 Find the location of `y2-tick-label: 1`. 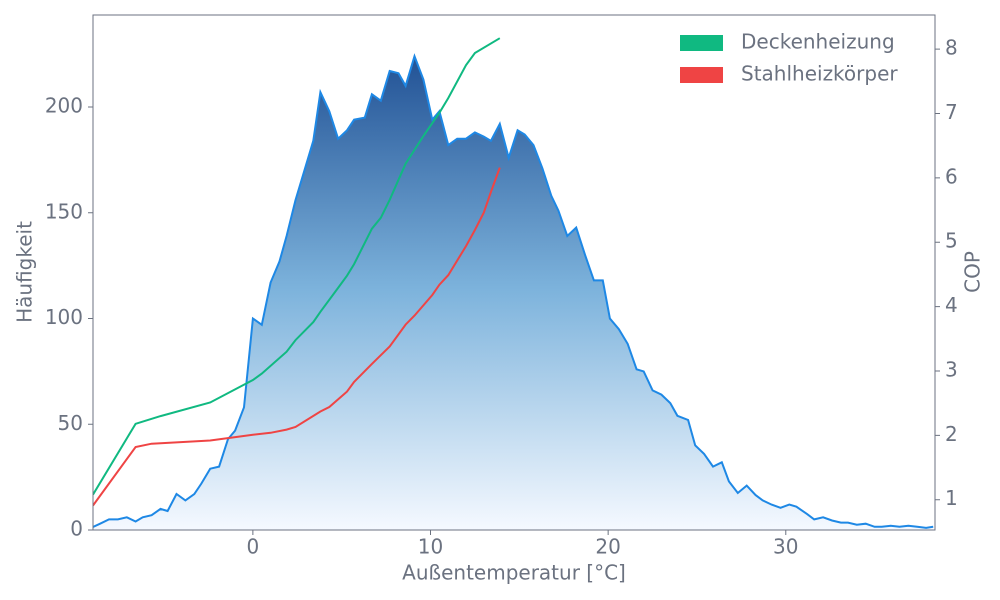

y2-tick-label: 1 is located at coordinates (951, 498).